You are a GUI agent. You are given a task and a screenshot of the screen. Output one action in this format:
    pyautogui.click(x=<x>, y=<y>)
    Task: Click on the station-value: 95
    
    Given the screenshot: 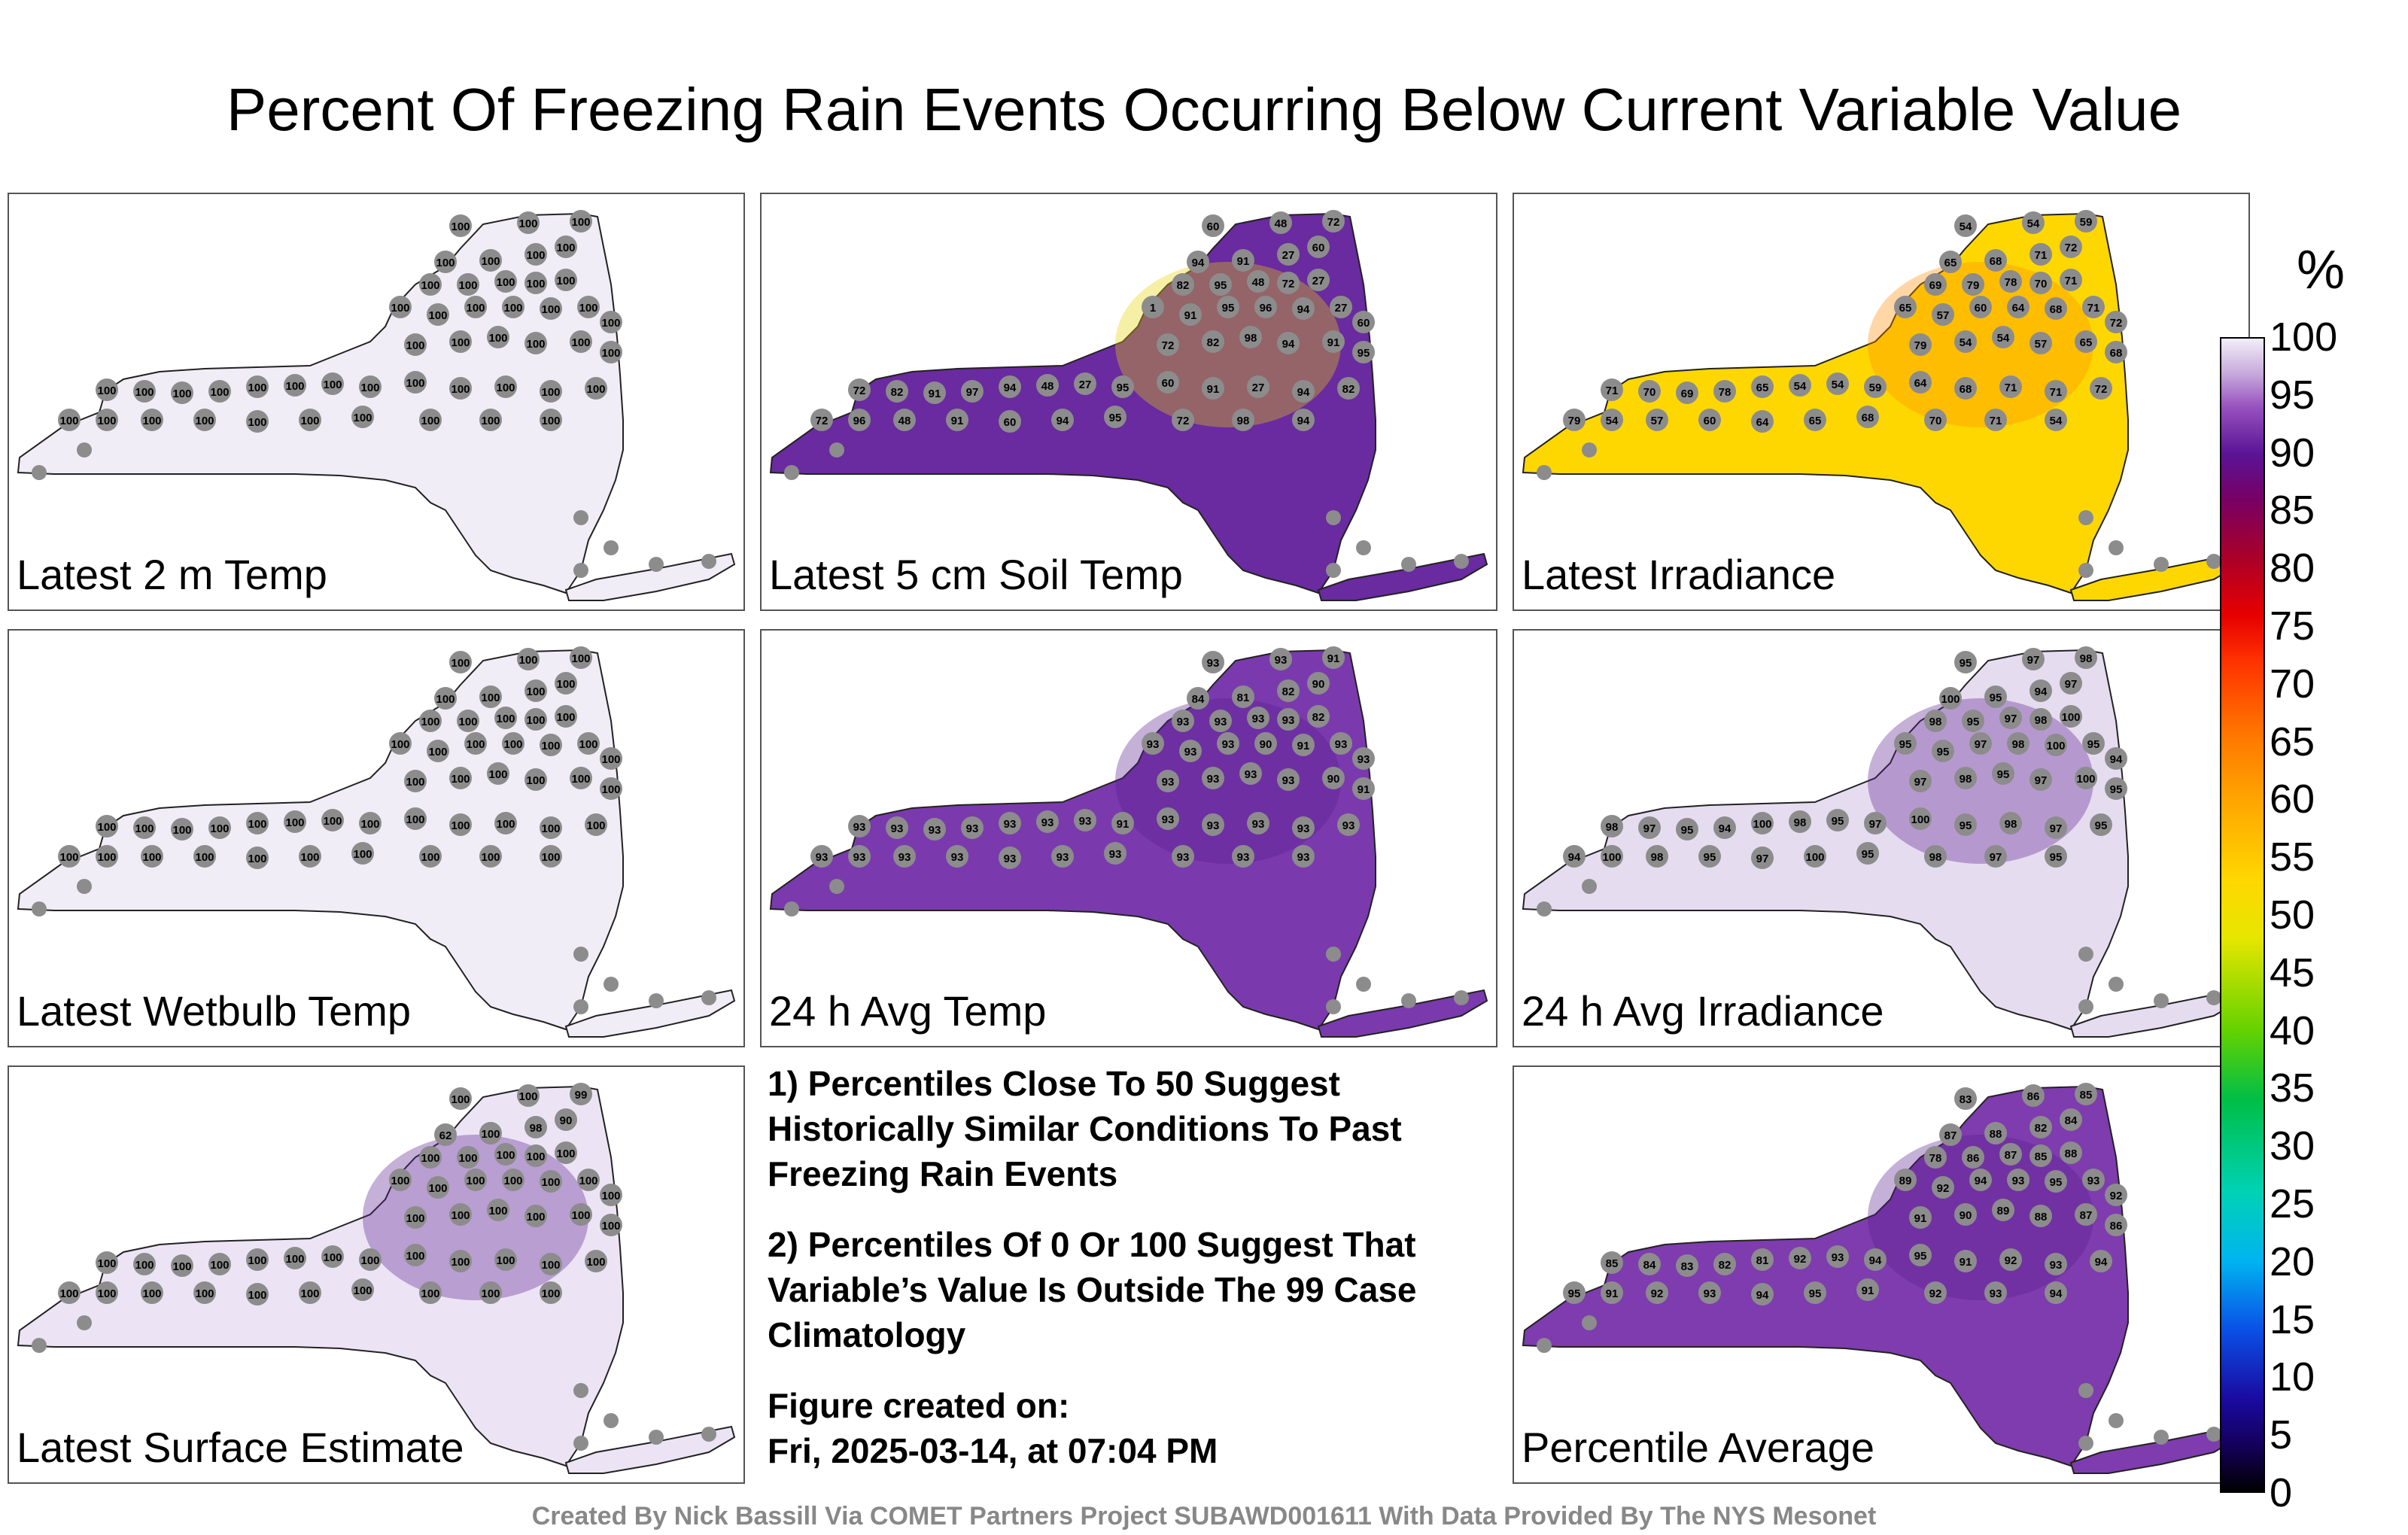 What is the action you would take?
    pyautogui.click(x=1228, y=308)
    